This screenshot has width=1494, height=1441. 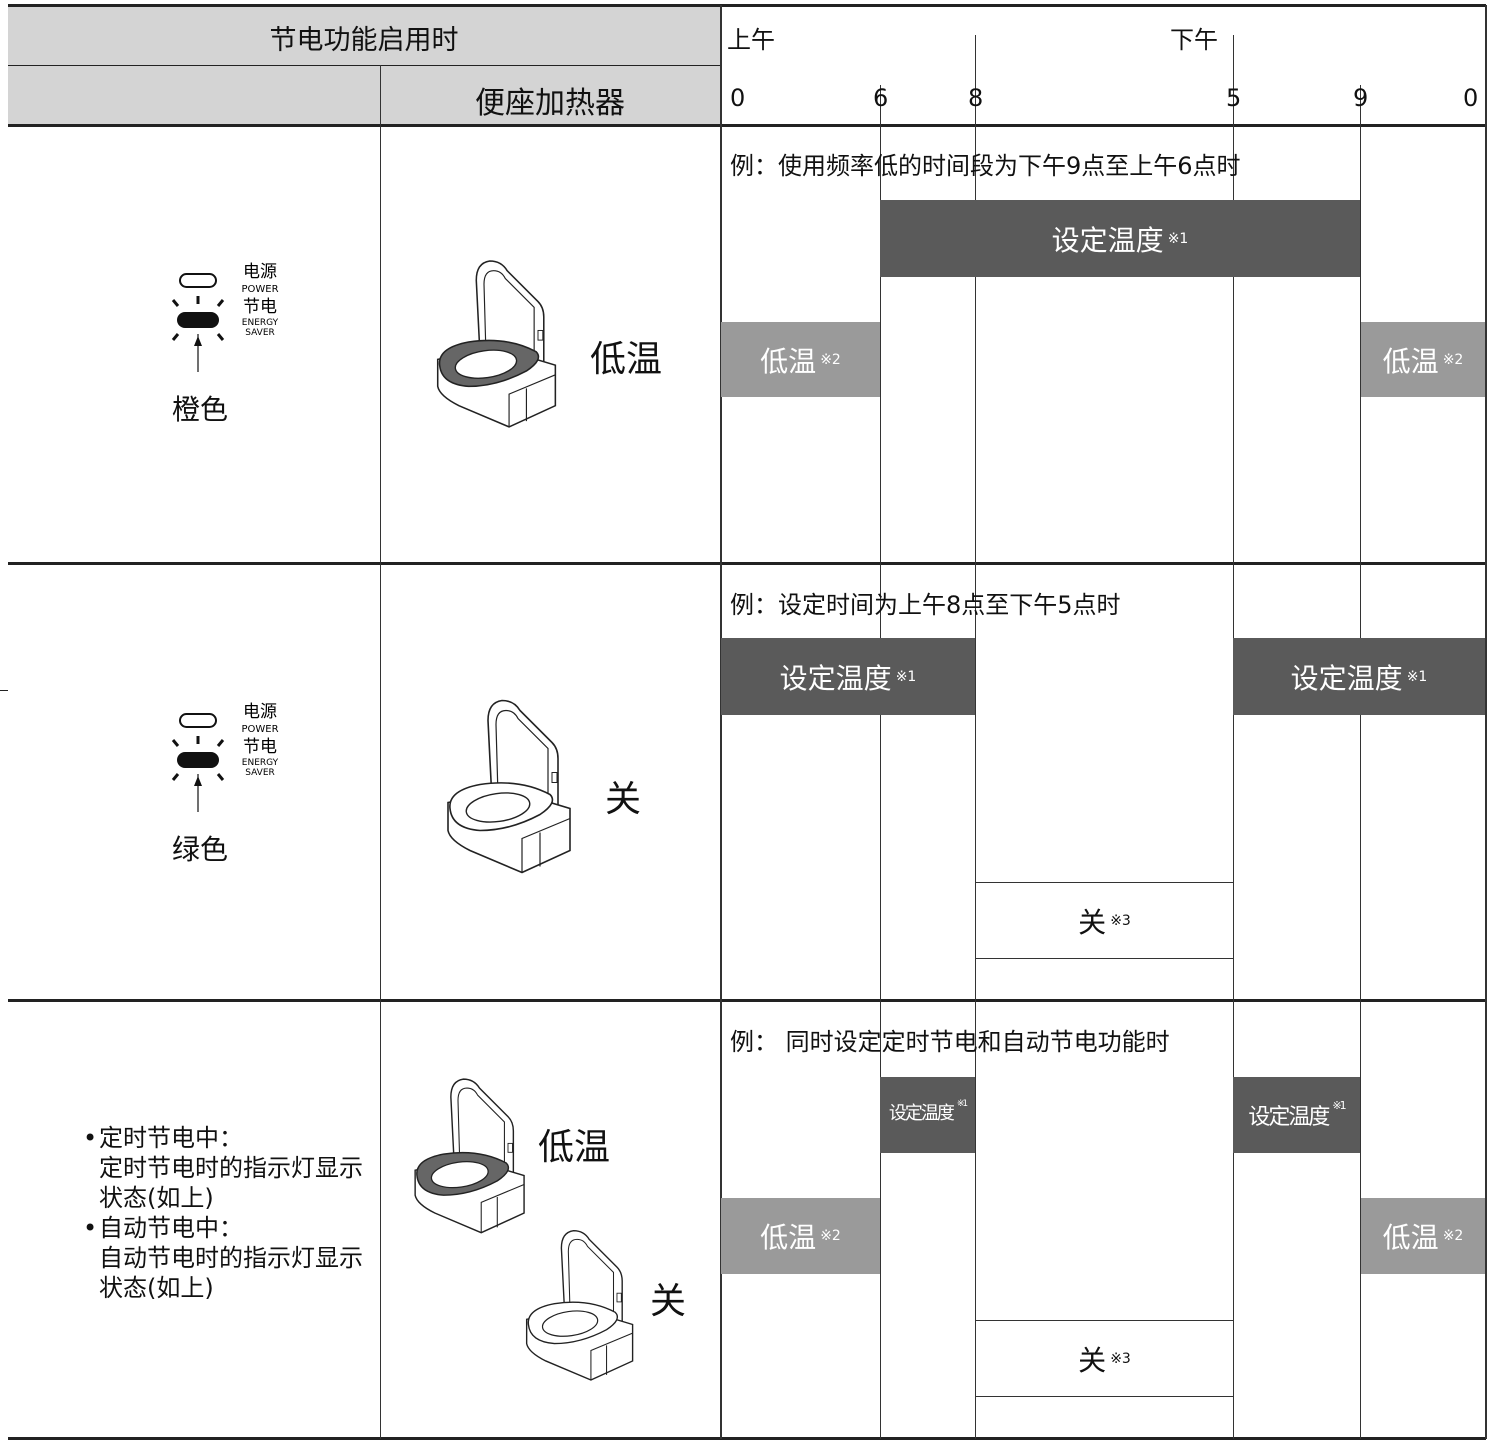 I want to click on lamp-item: 定时节电中：定时节电时的指示灯显示状态(如上), so click(x=229, y=1168).